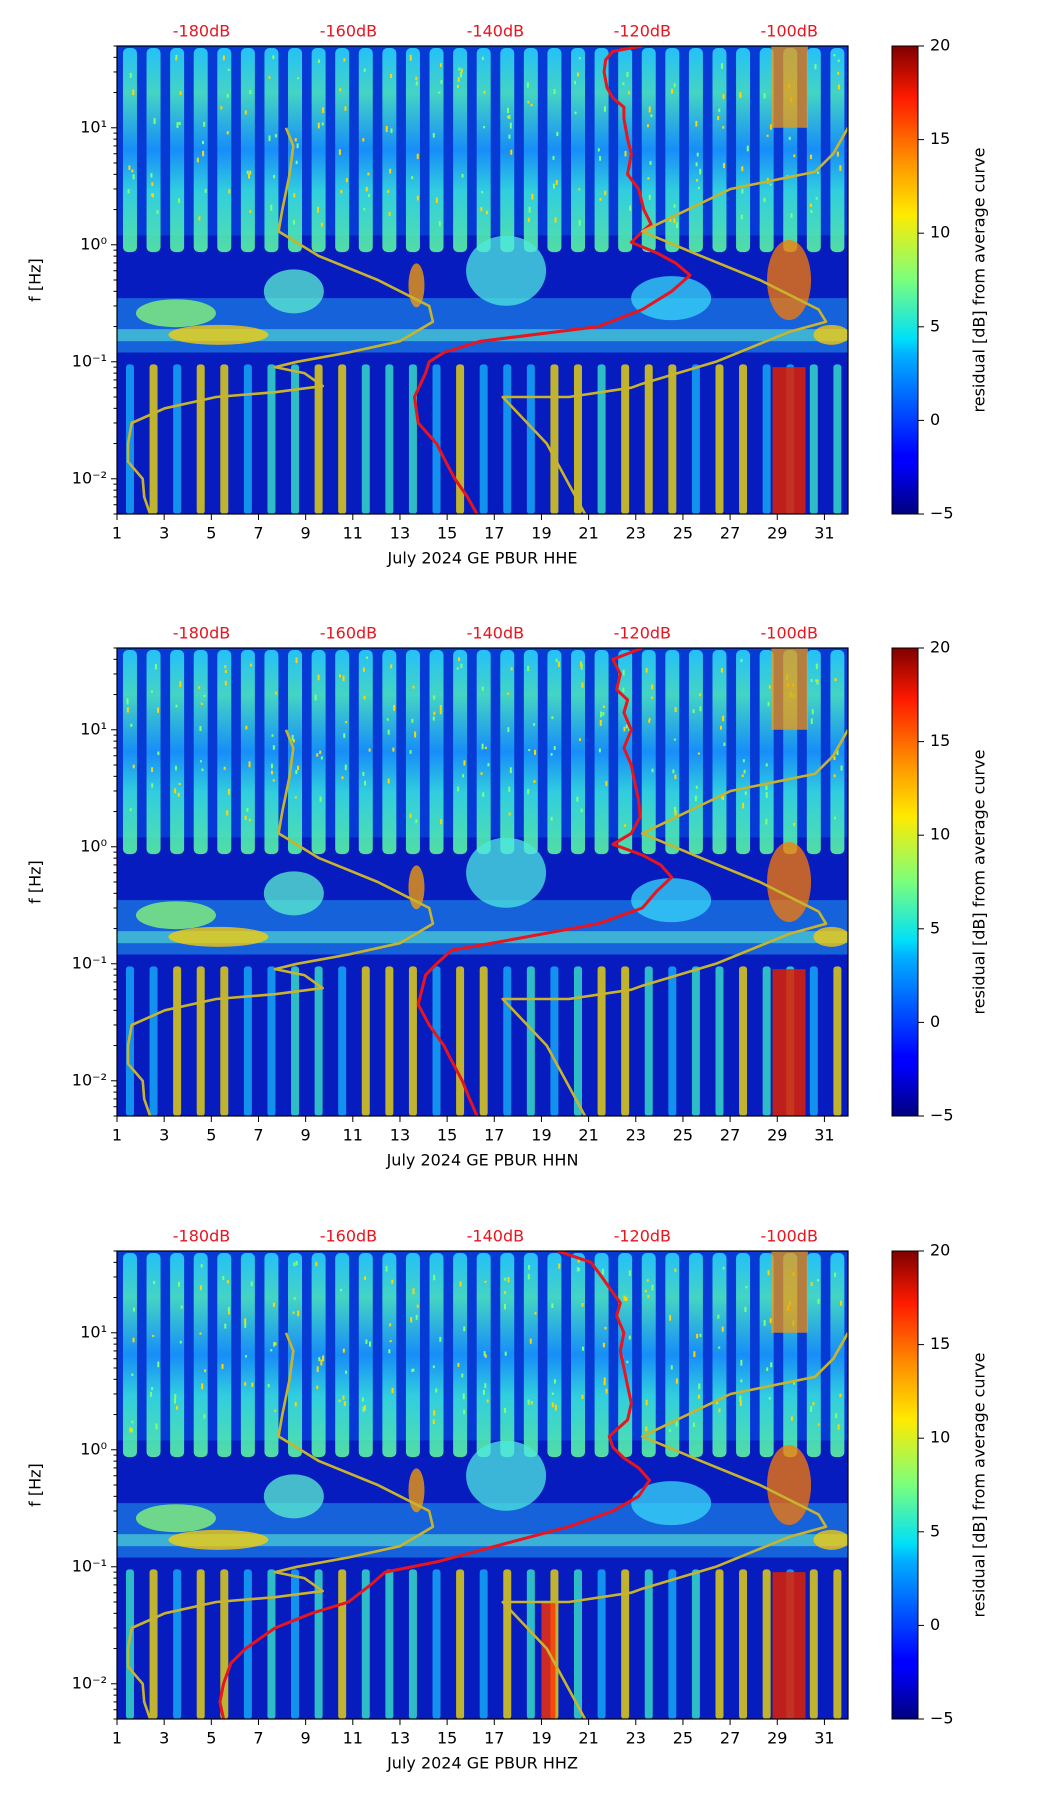 Image resolution: width=1052 pixels, height=1806 pixels. What do you see at coordinates (942, 1718) in the screenshot?
I see `colorbar-tick-label: −5` at bounding box center [942, 1718].